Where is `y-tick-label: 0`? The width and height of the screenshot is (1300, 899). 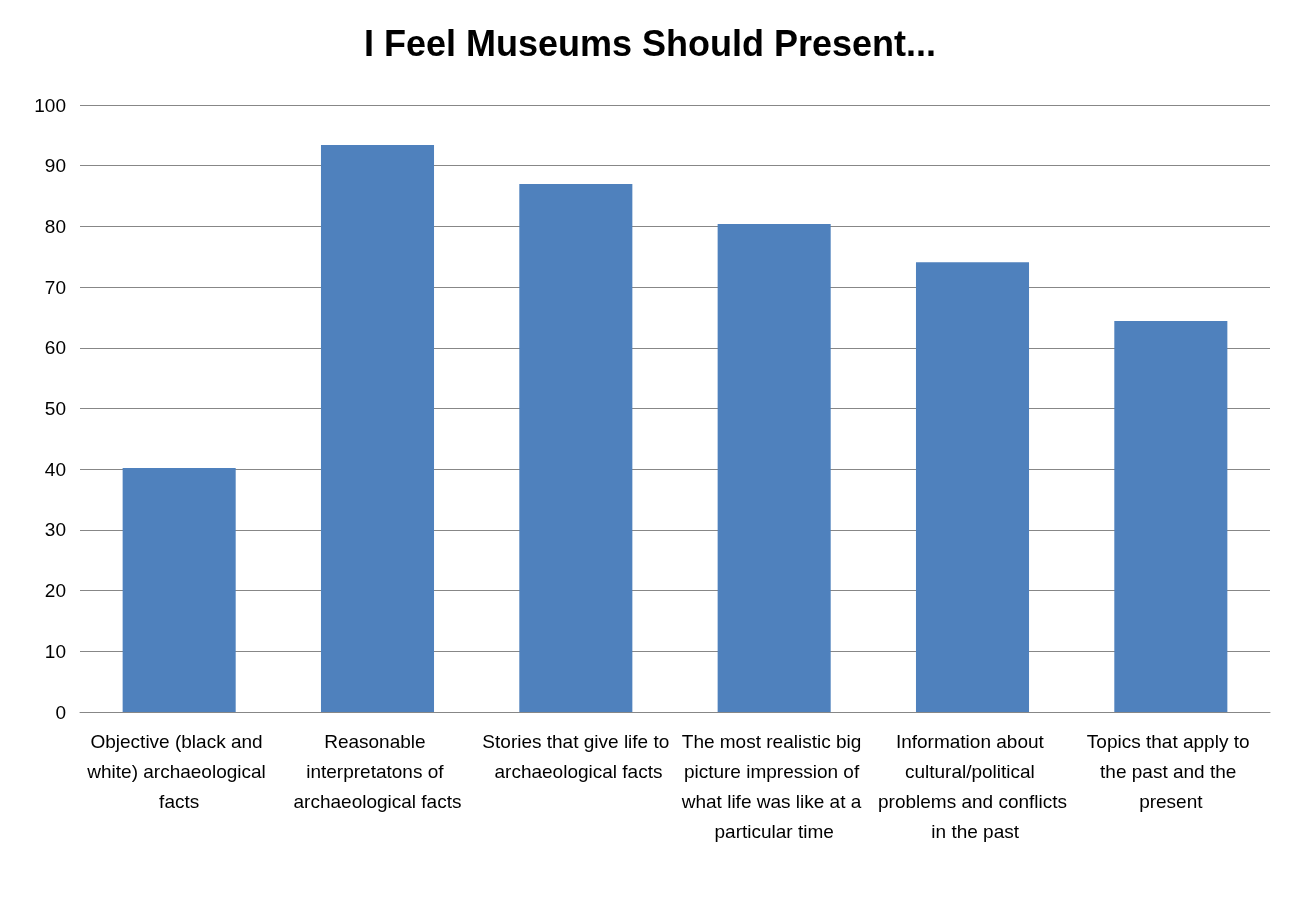
y-tick-label: 0 is located at coordinates (60, 712).